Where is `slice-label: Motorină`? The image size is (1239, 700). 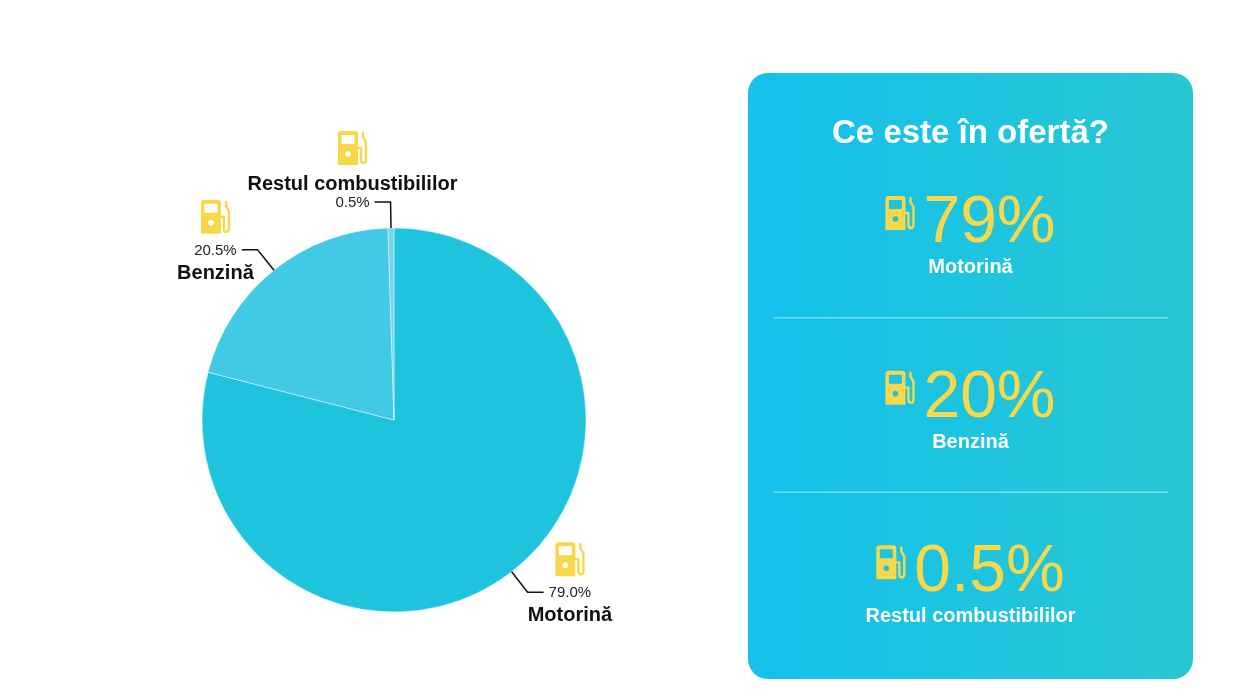 slice-label: Motorină is located at coordinates (570, 614).